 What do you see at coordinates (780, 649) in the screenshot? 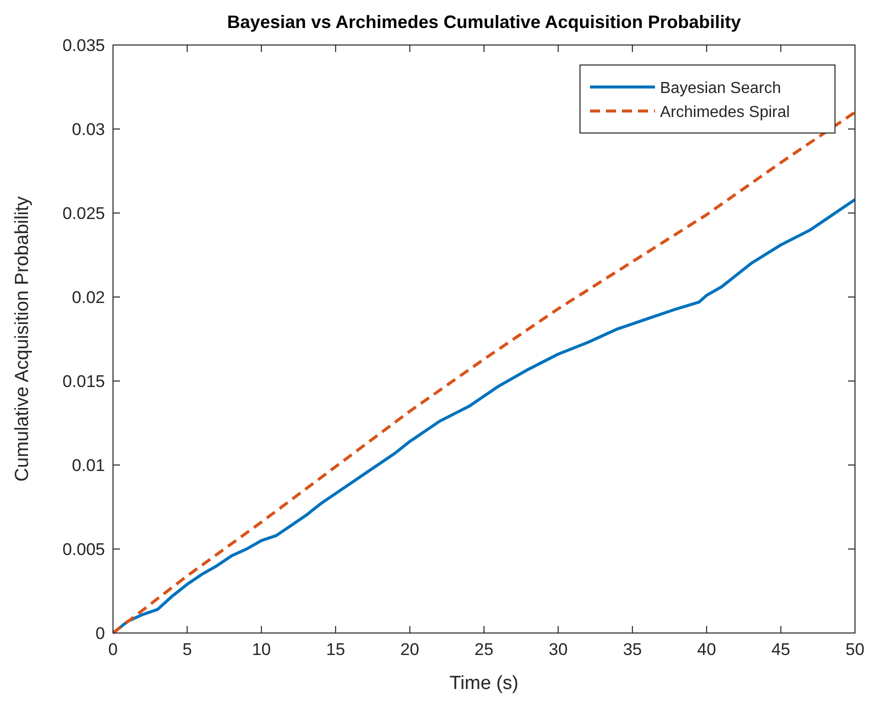
I see `x-tick-label: 45` at bounding box center [780, 649].